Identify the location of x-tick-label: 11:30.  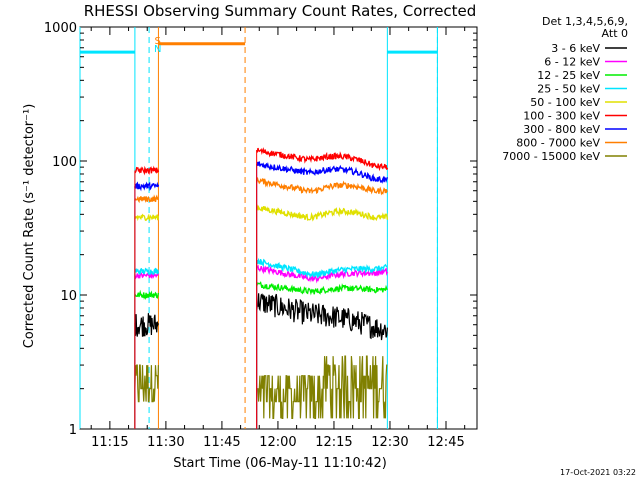
(165, 442).